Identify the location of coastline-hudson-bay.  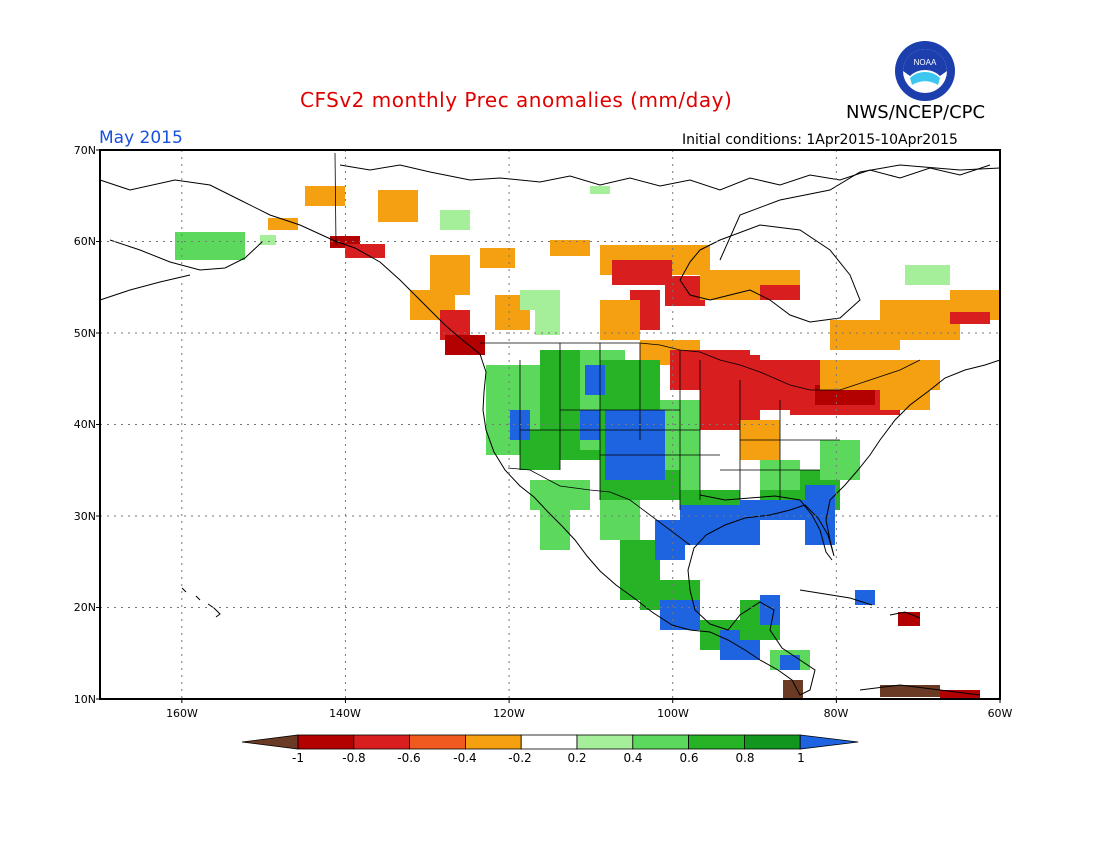
(770, 273).